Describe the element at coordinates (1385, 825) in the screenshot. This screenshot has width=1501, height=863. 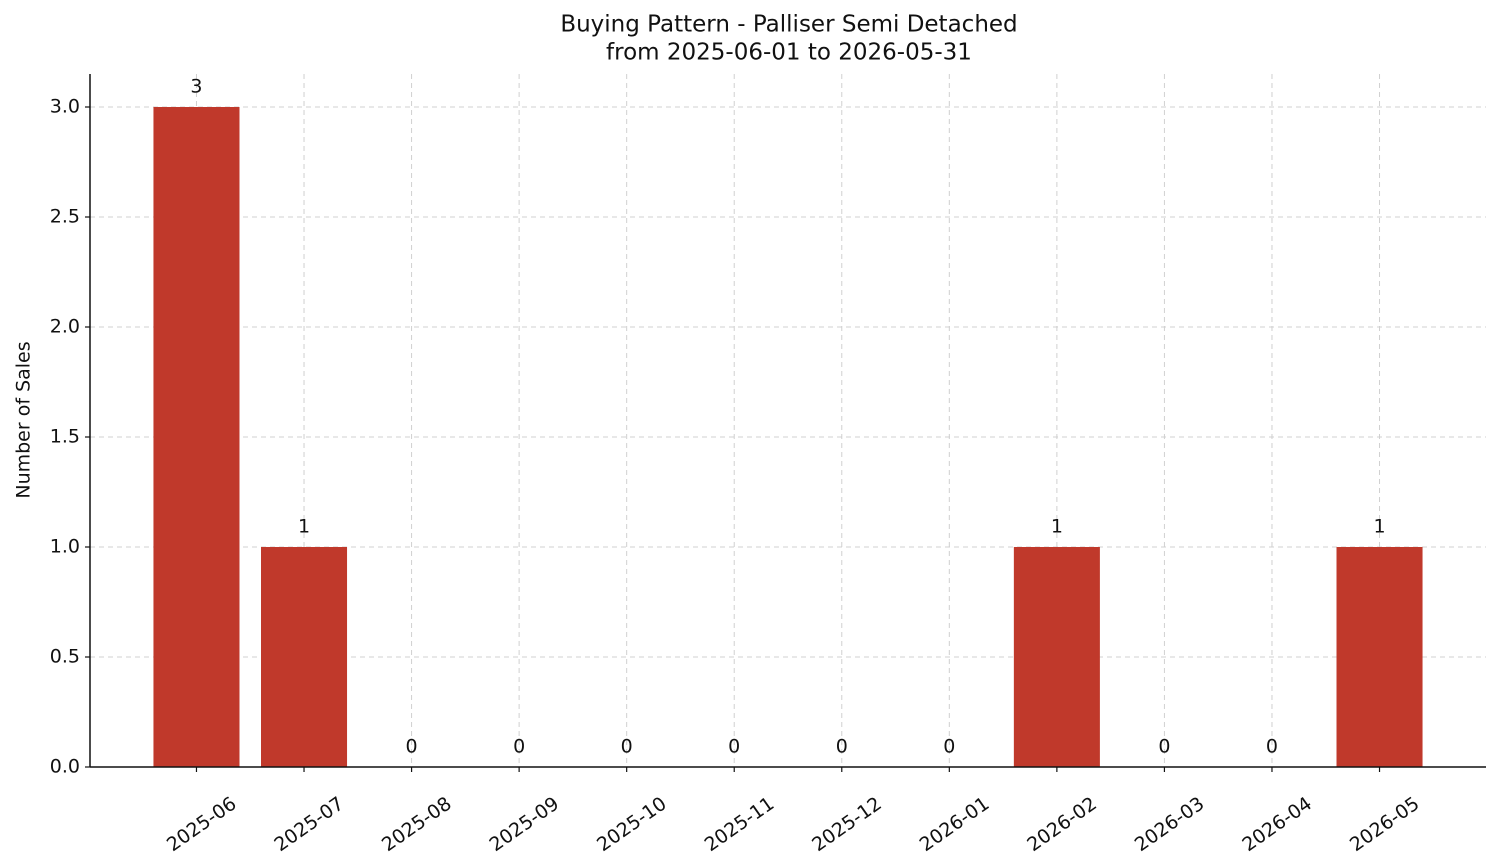
I see `x-tick-label: 2026-05` at that location.